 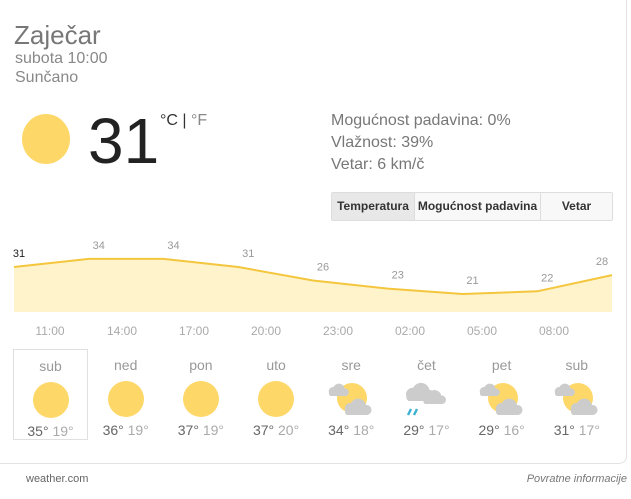 I want to click on day-item: uto 37° 20°, so click(x=276, y=394).